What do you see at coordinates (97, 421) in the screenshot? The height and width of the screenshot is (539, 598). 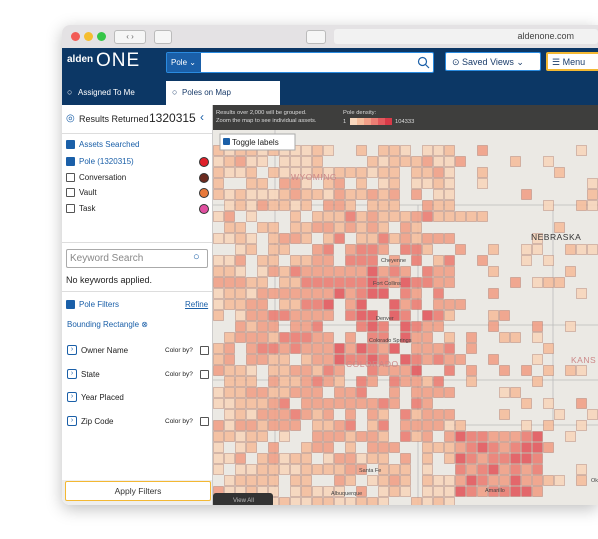 I see `filter-label: Zip Code` at bounding box center [97, 421].